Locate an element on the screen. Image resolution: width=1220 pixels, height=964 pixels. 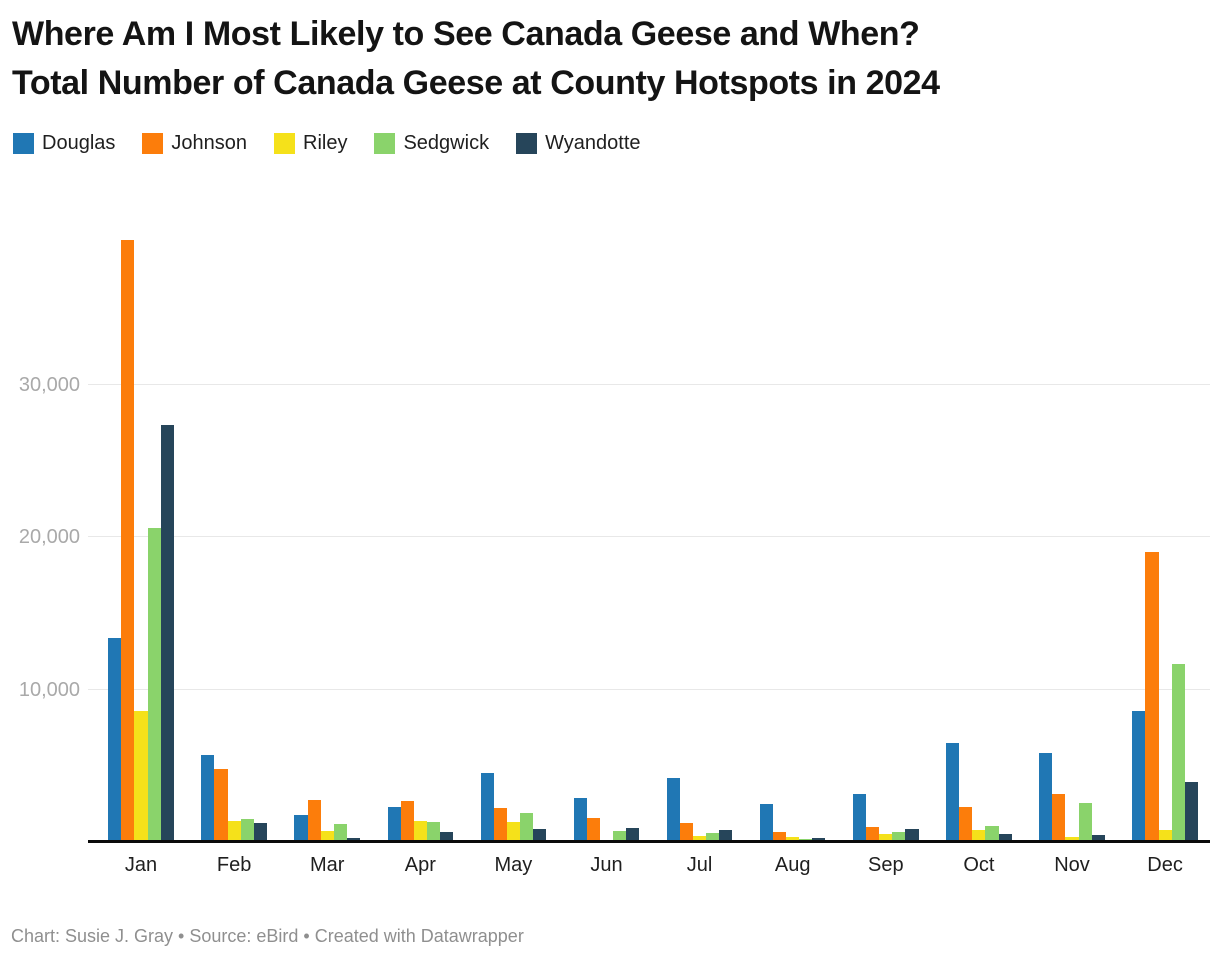
bar-riley-sep is located at coordinates (886, 838).